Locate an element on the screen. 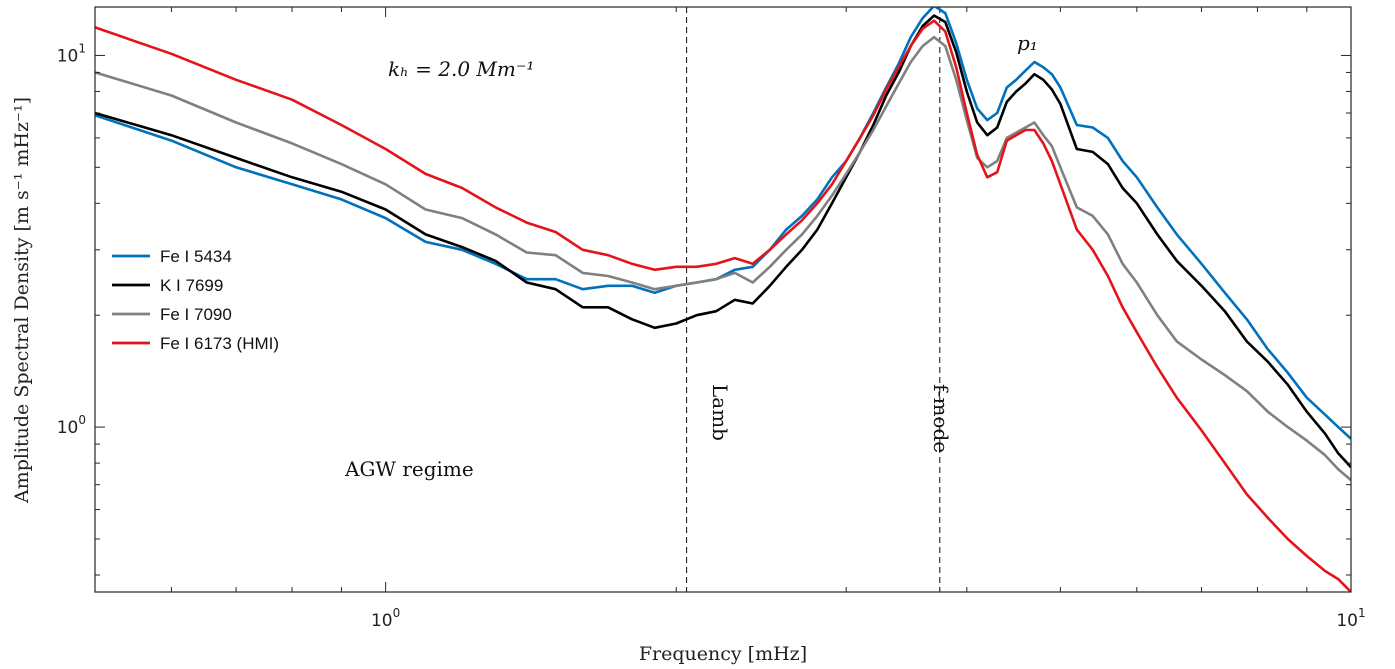 This screenshot has width=1395, height=669. legend-label-0: Fe I 5434 is located at coordinates (196, 256).